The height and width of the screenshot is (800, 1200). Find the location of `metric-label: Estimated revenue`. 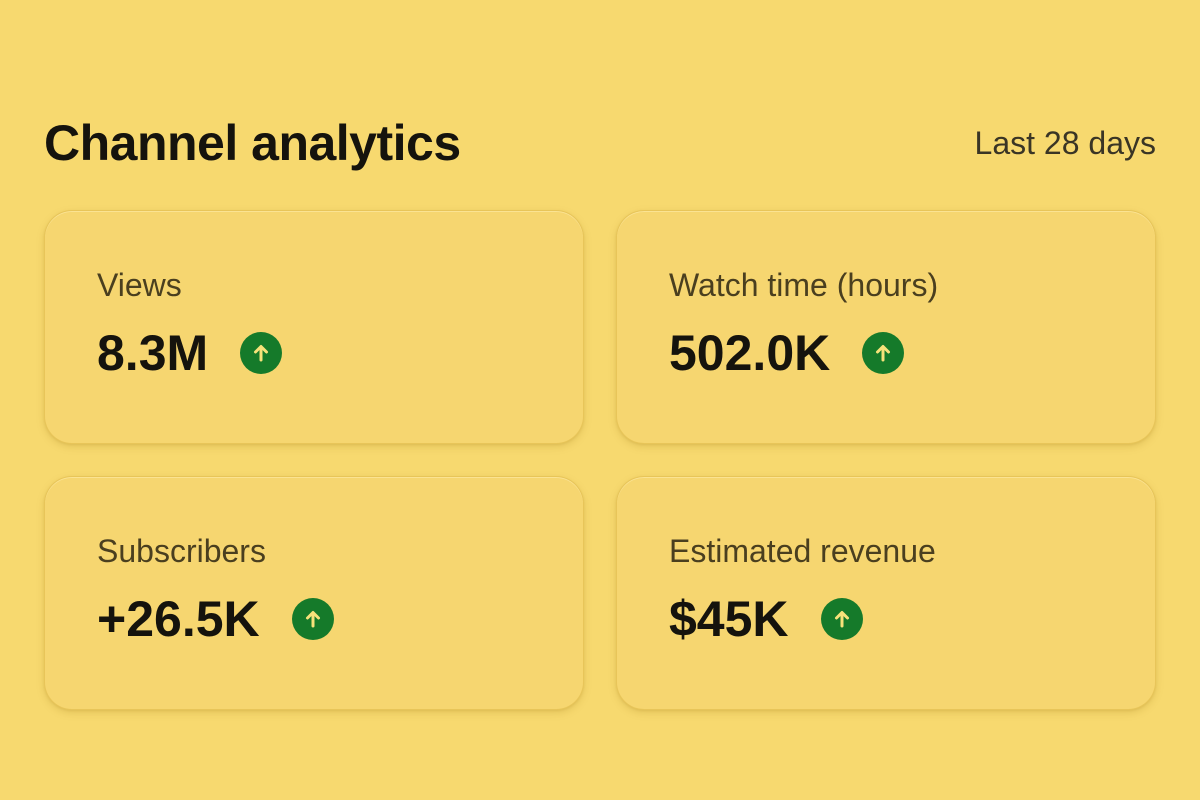

metric-label: Estimated revenue is located at coordinates (802, 551).